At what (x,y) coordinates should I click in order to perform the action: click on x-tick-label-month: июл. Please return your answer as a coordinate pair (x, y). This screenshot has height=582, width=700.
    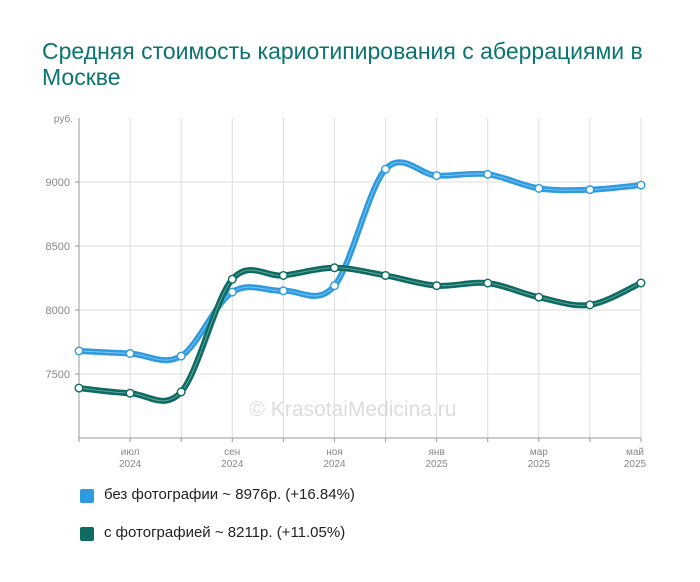
    Looking at the image, I should click on (130, 452).